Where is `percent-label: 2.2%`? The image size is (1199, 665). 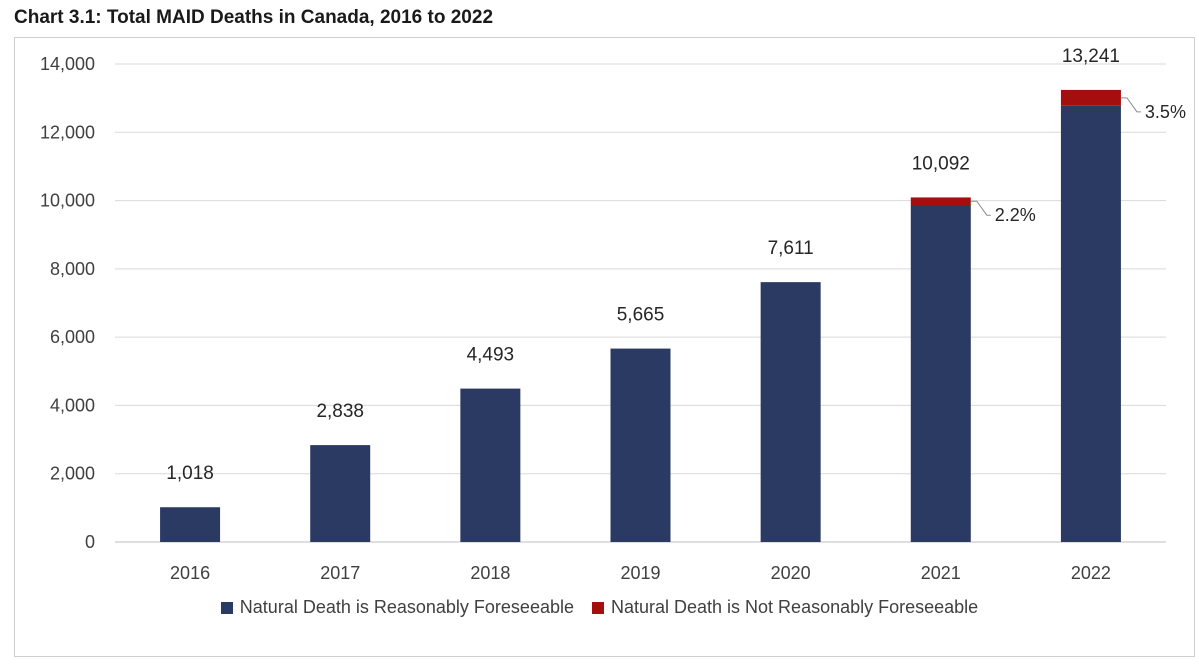
percent-label: 2.2% is located at coordinates (1015, 215).